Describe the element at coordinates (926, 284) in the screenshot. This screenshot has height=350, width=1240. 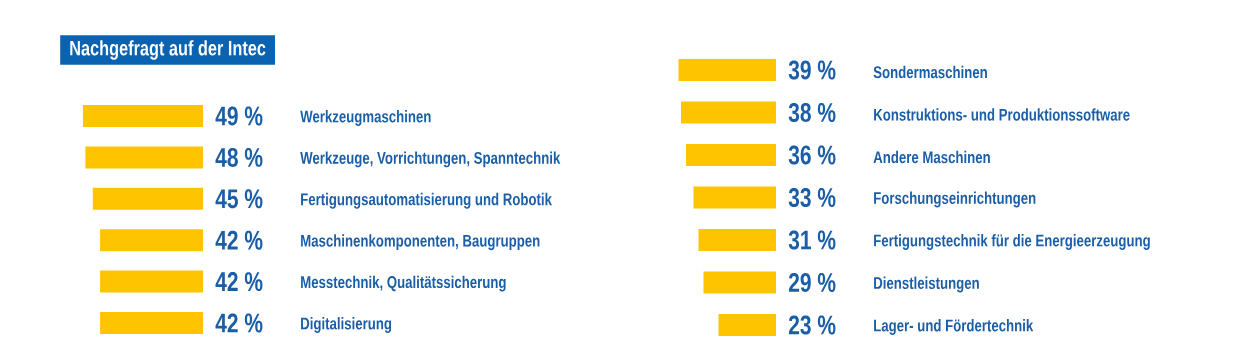
I see `y-tick-label: Dienstleistungen` at that location.